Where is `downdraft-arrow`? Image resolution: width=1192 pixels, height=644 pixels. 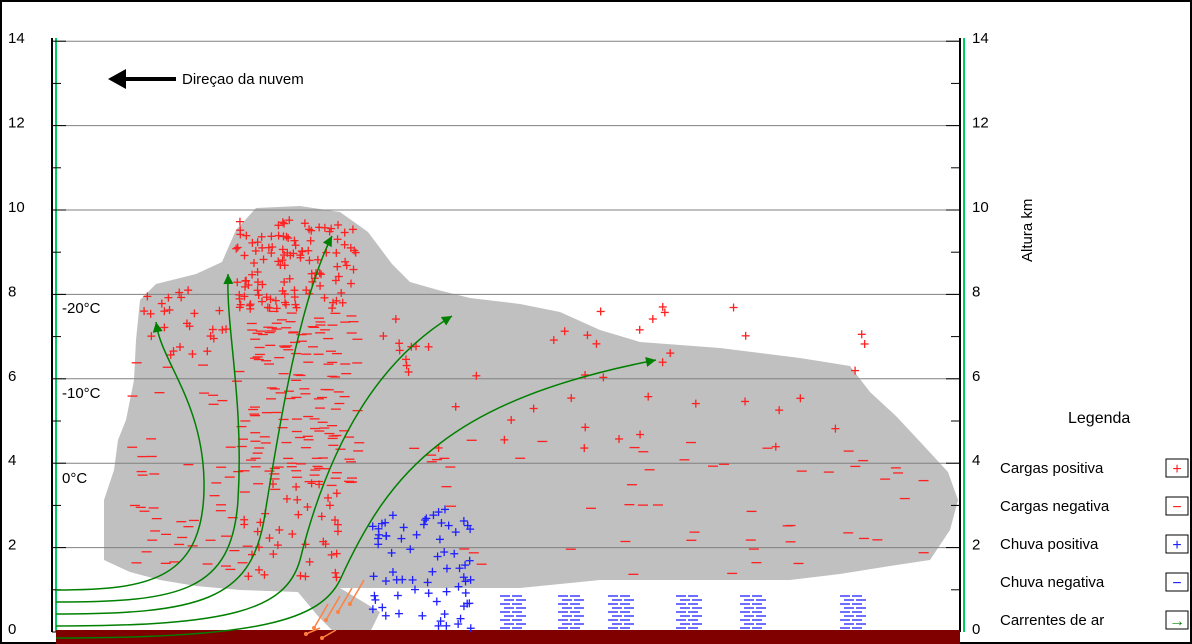
downdraft-arrow is located at coordinates (345, 600).